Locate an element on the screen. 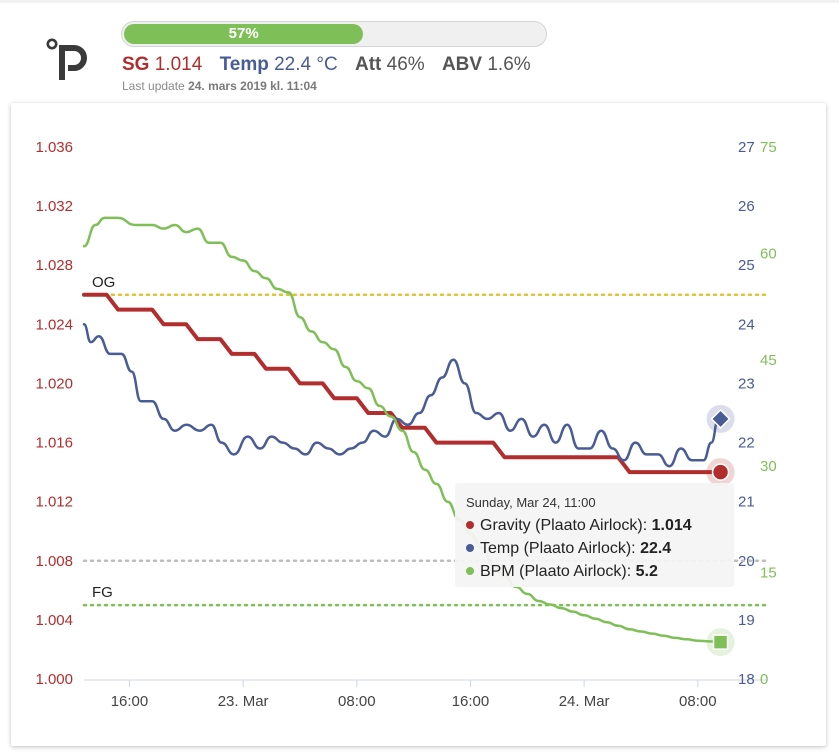 The height and width of the screenshot is (755, 839). y-right-temp-tick-label: 25 is located at coordinates (746, 265).